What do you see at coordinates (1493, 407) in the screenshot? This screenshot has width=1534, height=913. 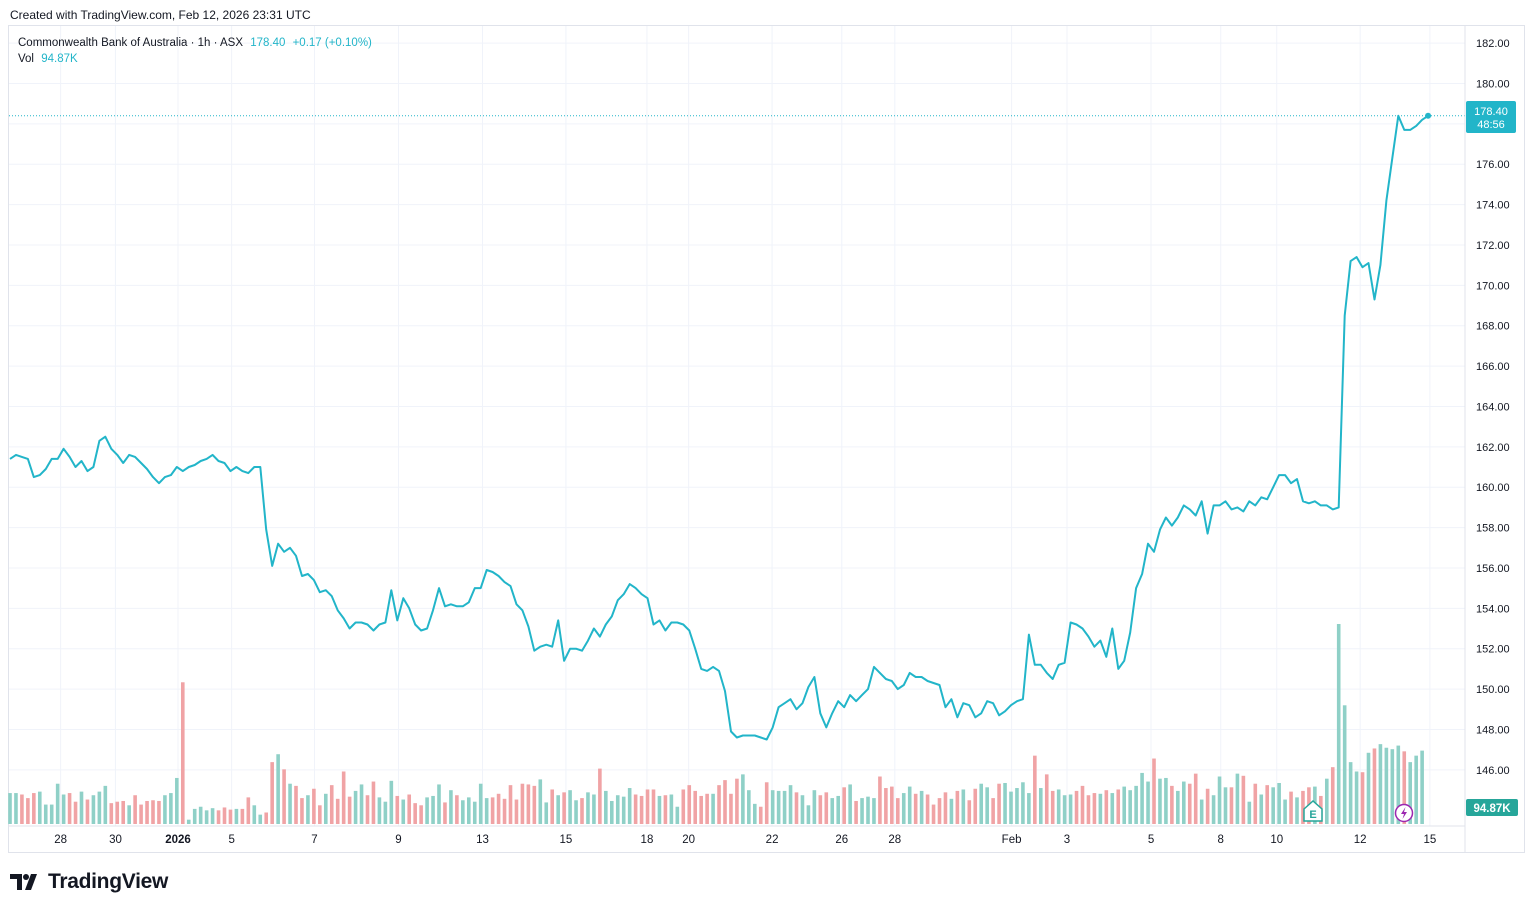 I see `y-tick-label: 164.00` at bounding box center [1493, 407].